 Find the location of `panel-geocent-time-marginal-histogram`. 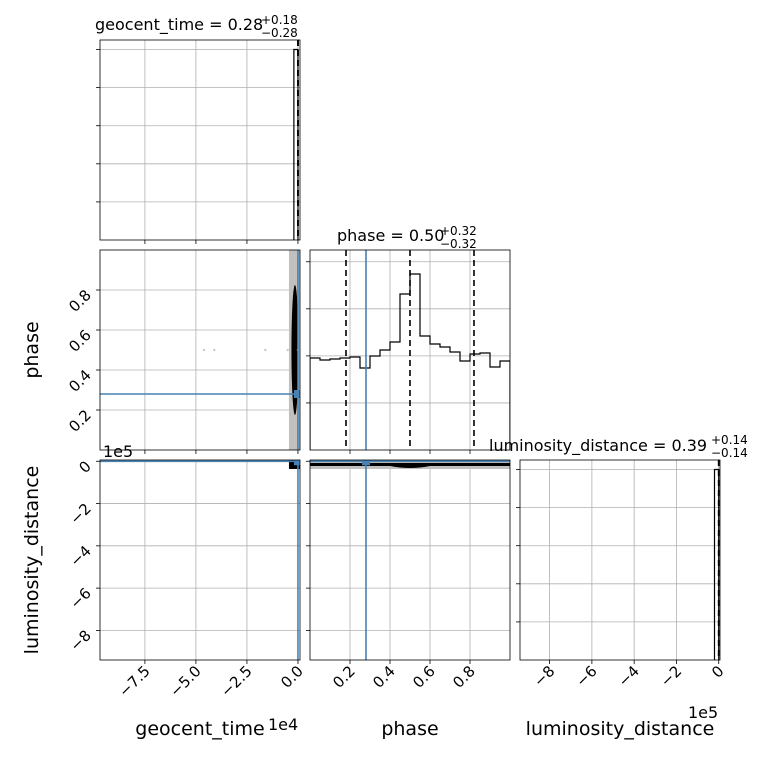

panel-geocent-time-marginal-histogram is located at coordinates (296, 144).